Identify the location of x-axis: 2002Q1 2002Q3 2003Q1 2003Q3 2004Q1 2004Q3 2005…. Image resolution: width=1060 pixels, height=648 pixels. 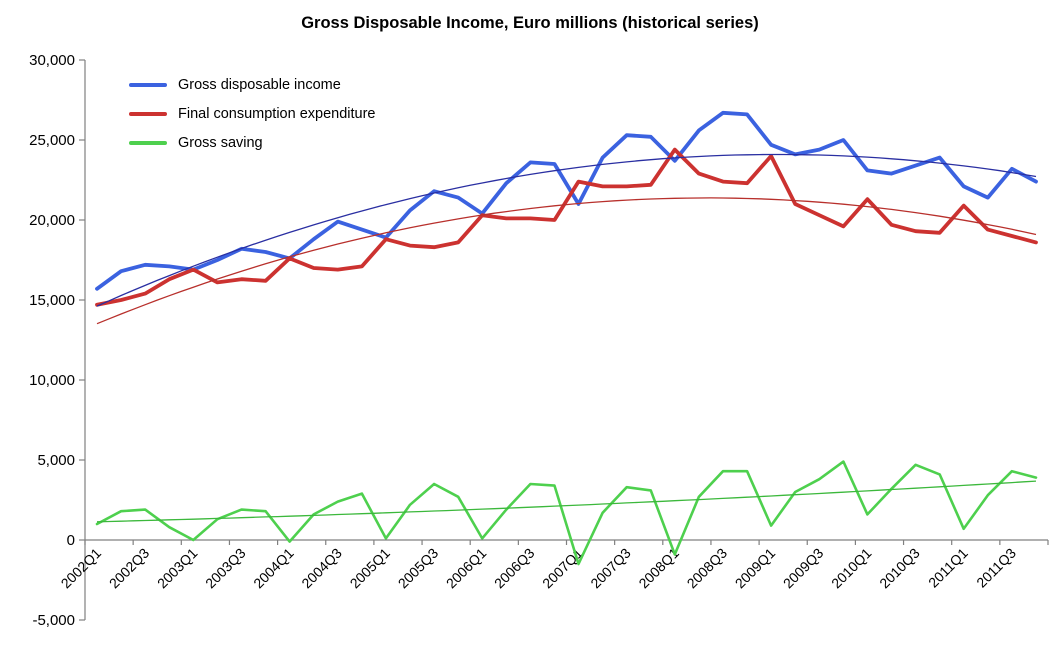
(553, 565).